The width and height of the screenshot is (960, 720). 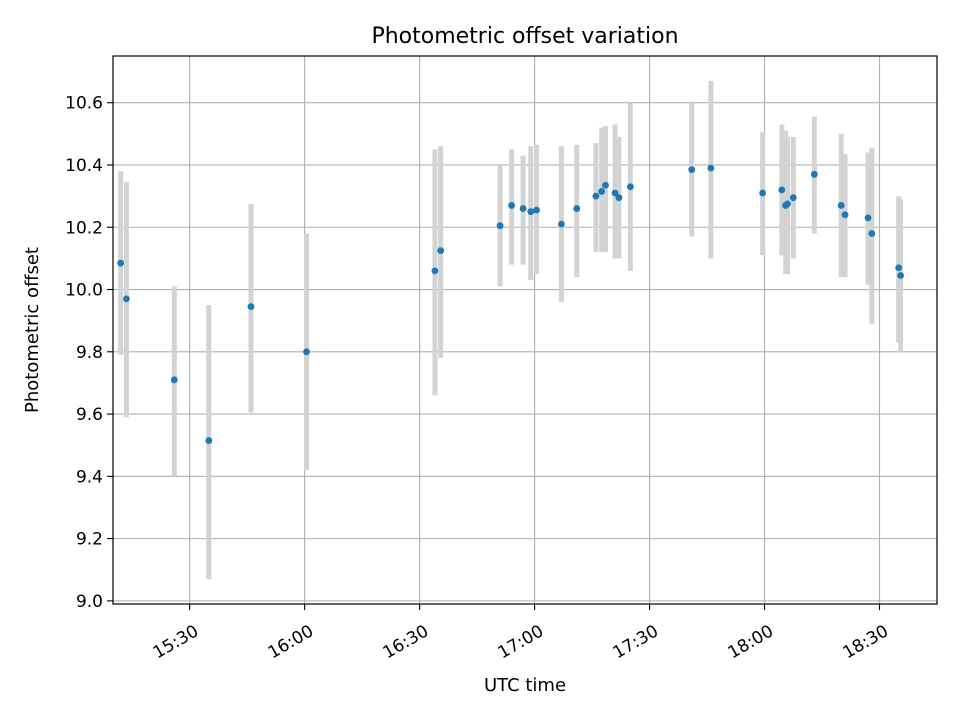 I want to click on x-tick-label: 18:30, so click(x=866, y=642).